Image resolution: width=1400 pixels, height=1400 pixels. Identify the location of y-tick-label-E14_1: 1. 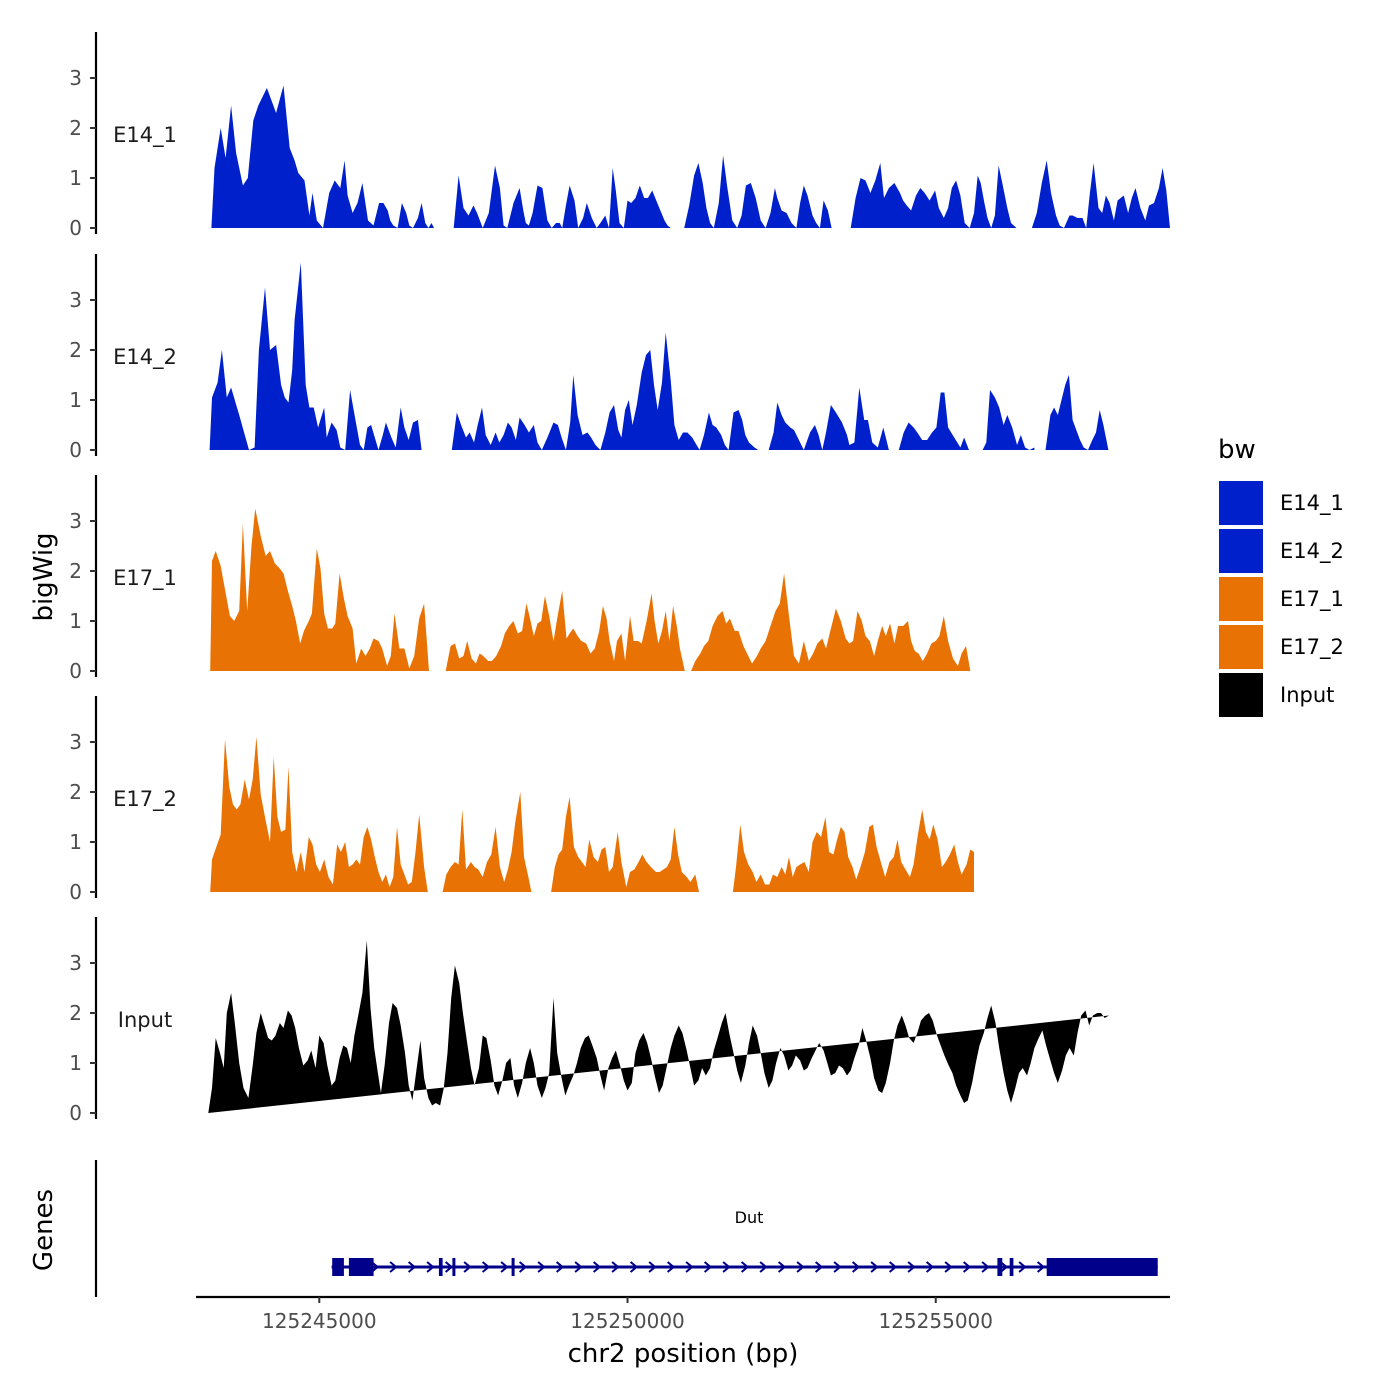
(75, 178).